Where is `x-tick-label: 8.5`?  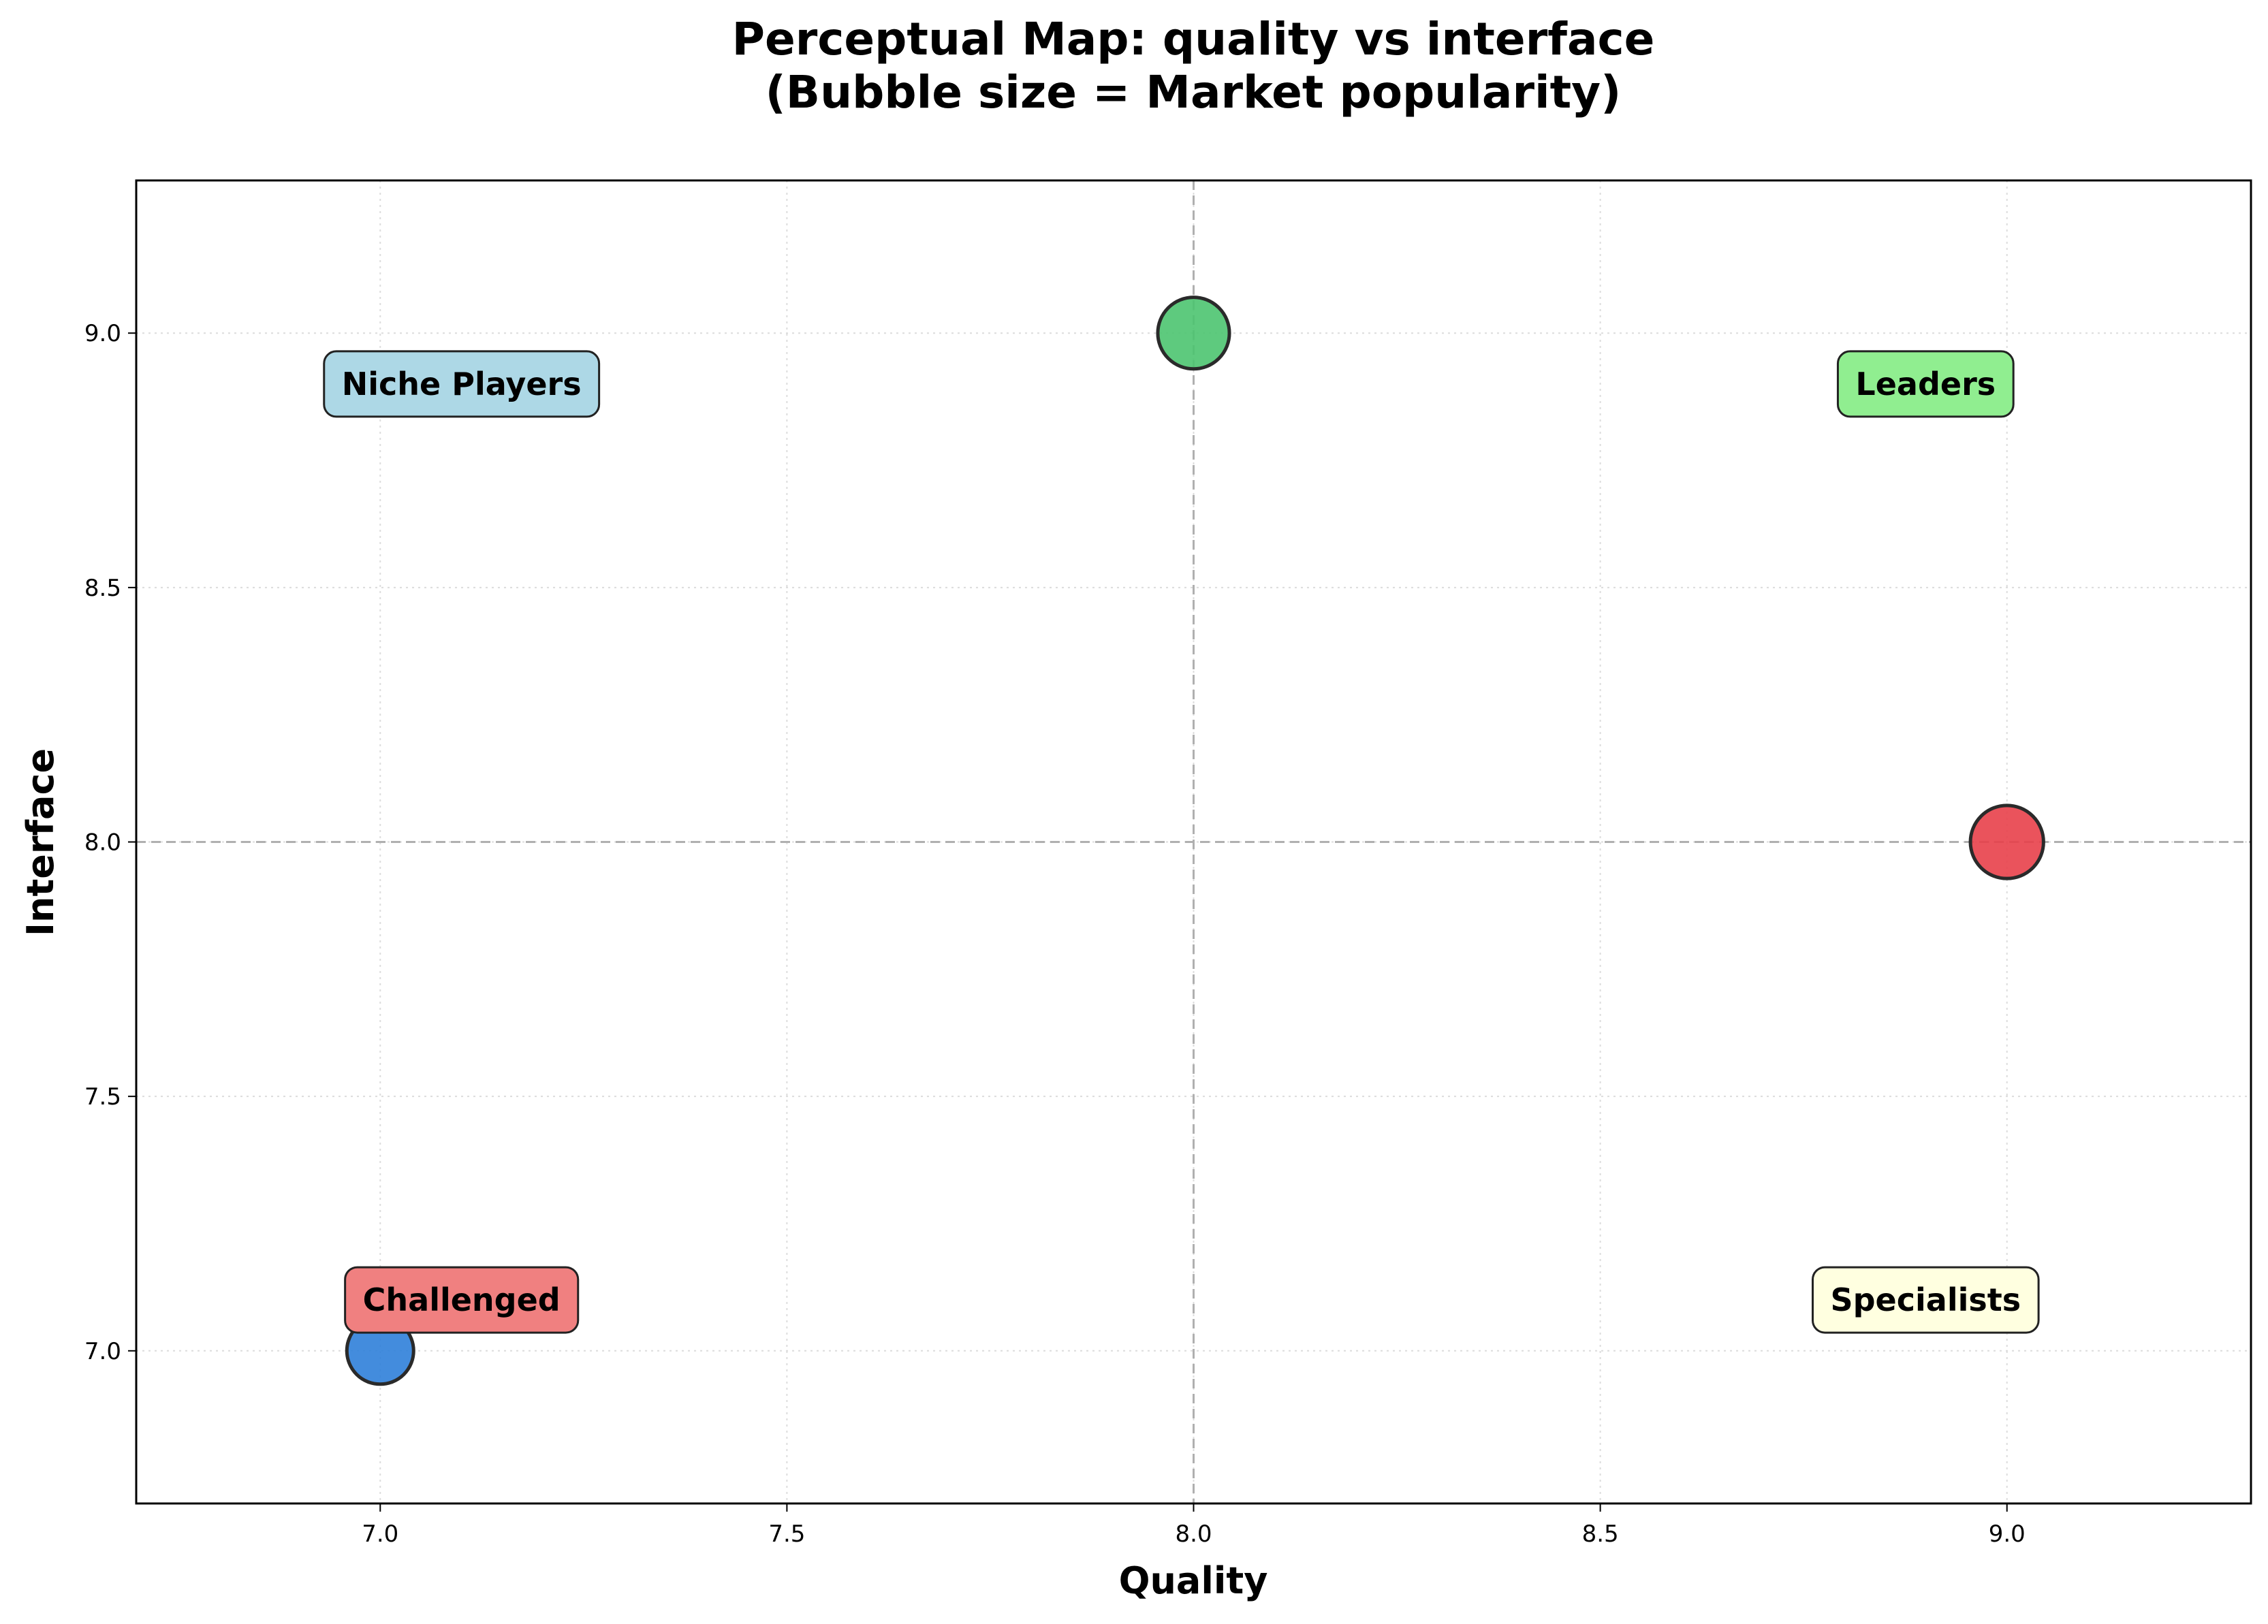
x-tick-label: 8.5 is located at coordinates (1600, 1534).